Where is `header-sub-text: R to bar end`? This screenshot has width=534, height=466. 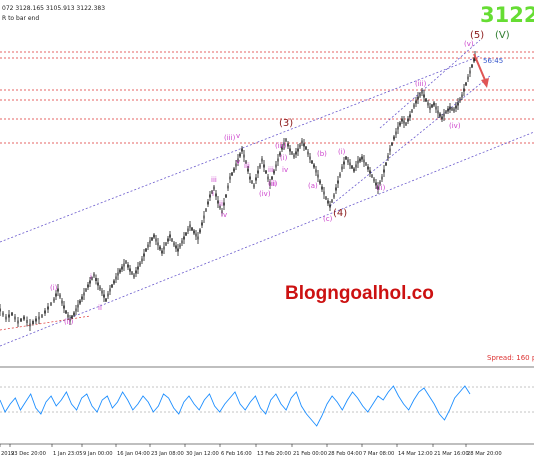 header-sub-text: R to bar end is located at coordinates (20, 18).